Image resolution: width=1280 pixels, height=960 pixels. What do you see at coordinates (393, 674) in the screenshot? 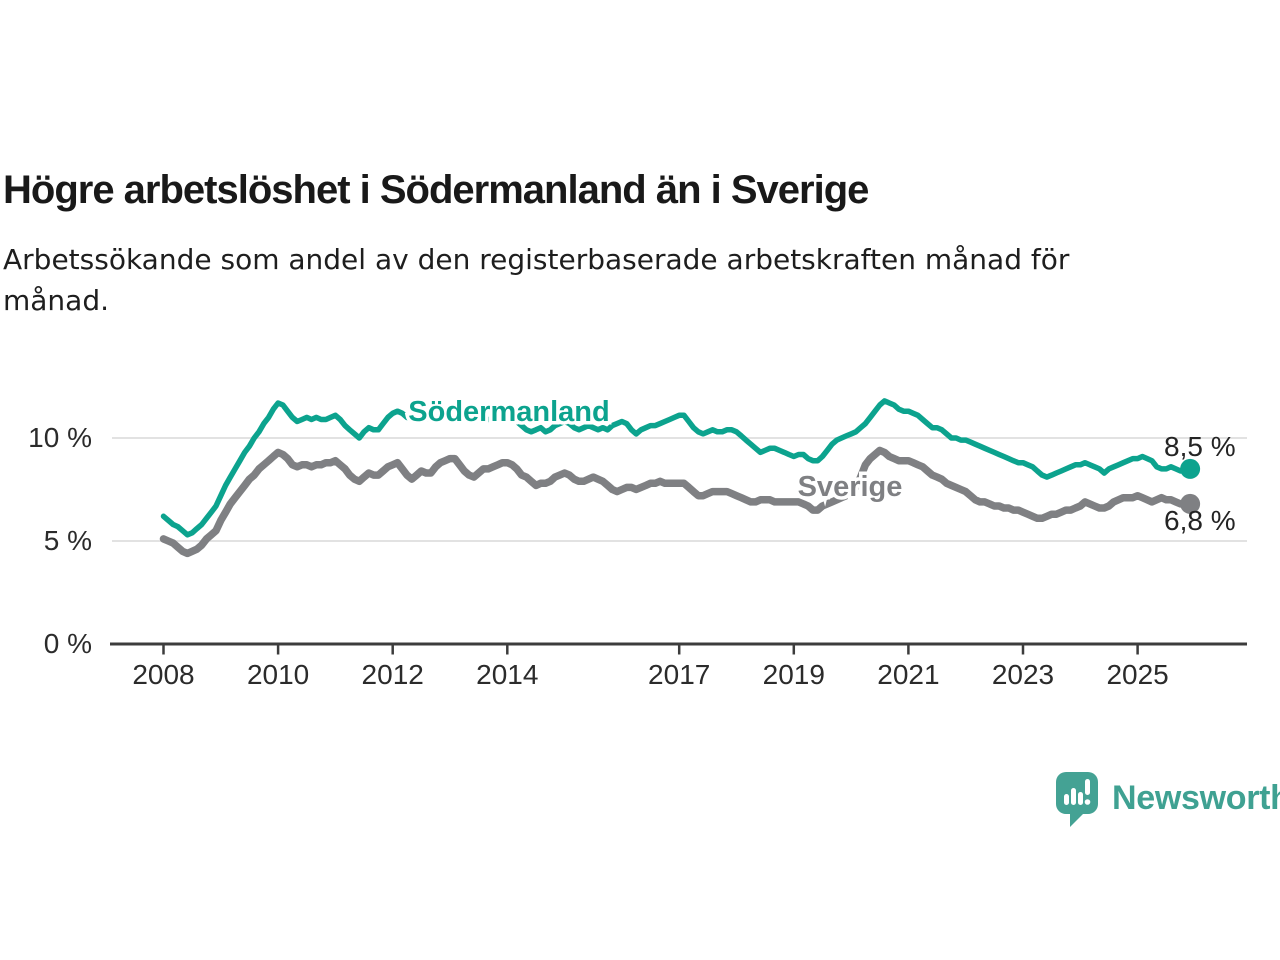
I see `x-axis-label-2012: 2012` at bounding box center [393, 674].